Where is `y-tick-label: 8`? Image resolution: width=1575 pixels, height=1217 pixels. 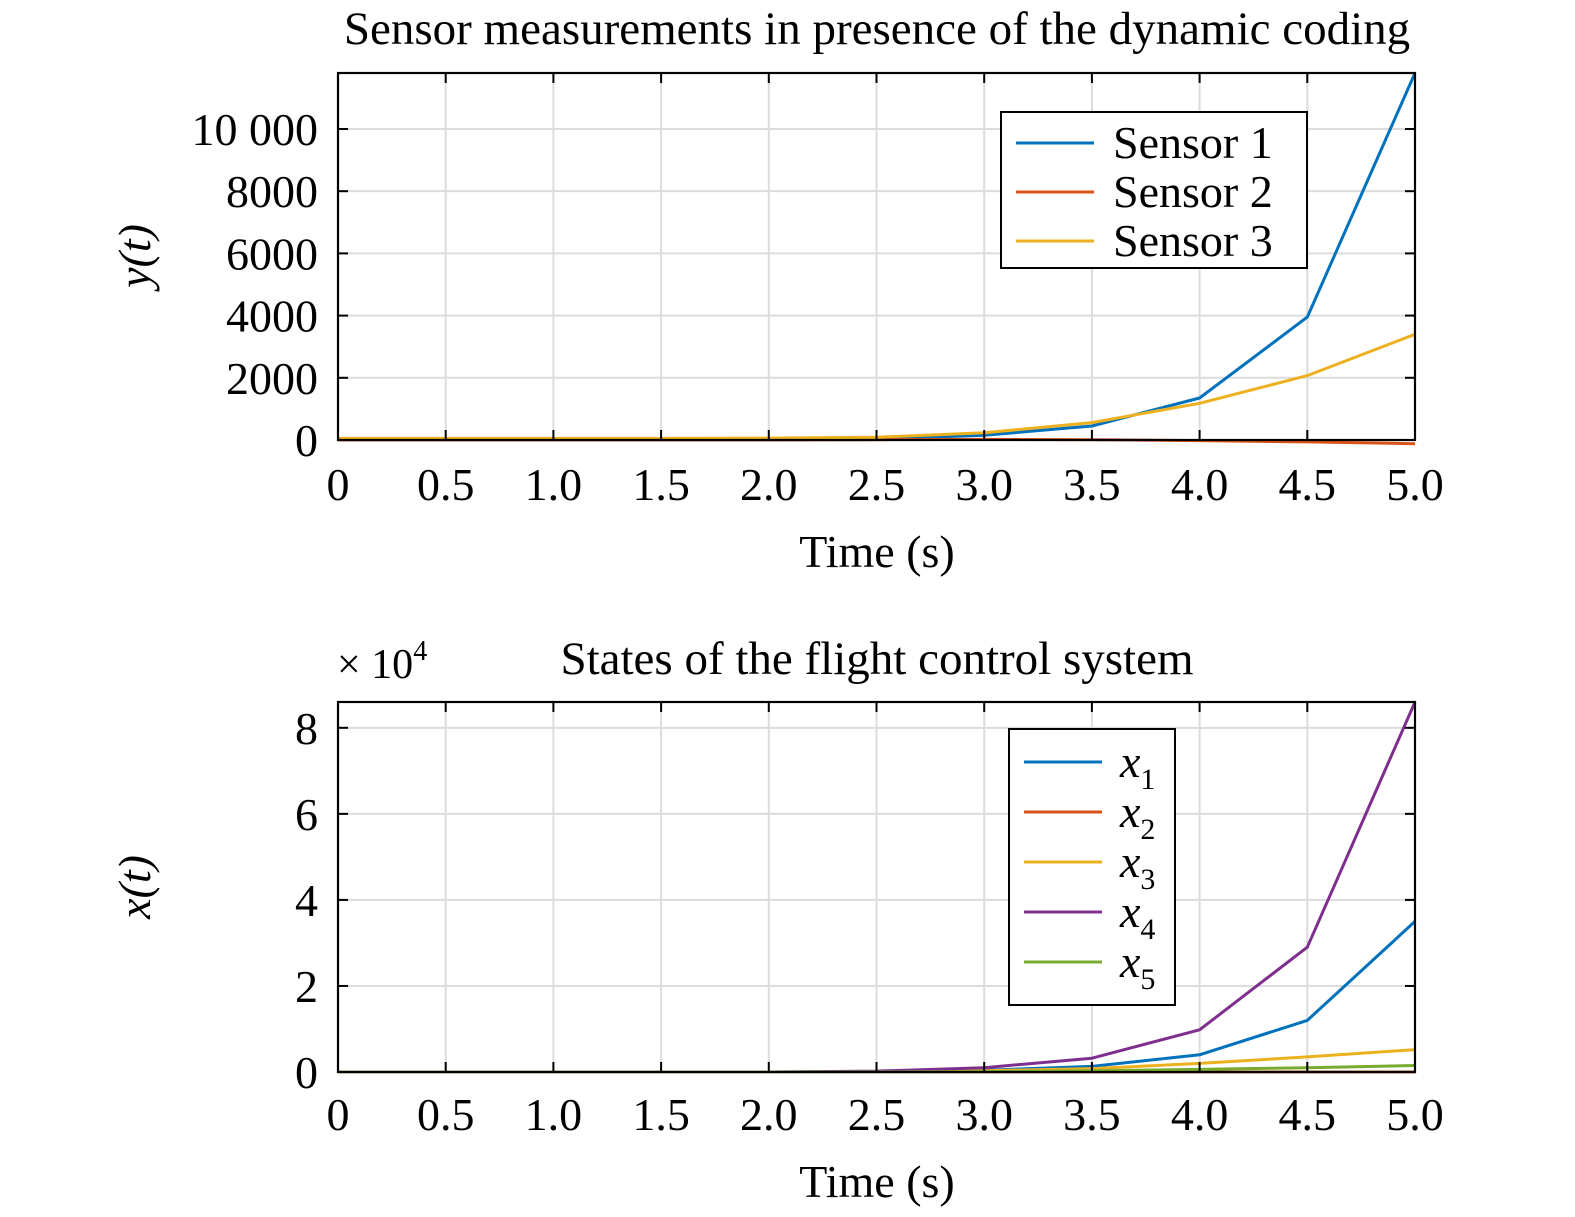 y-tick-label: 8 is located at coordinates (306, 728).